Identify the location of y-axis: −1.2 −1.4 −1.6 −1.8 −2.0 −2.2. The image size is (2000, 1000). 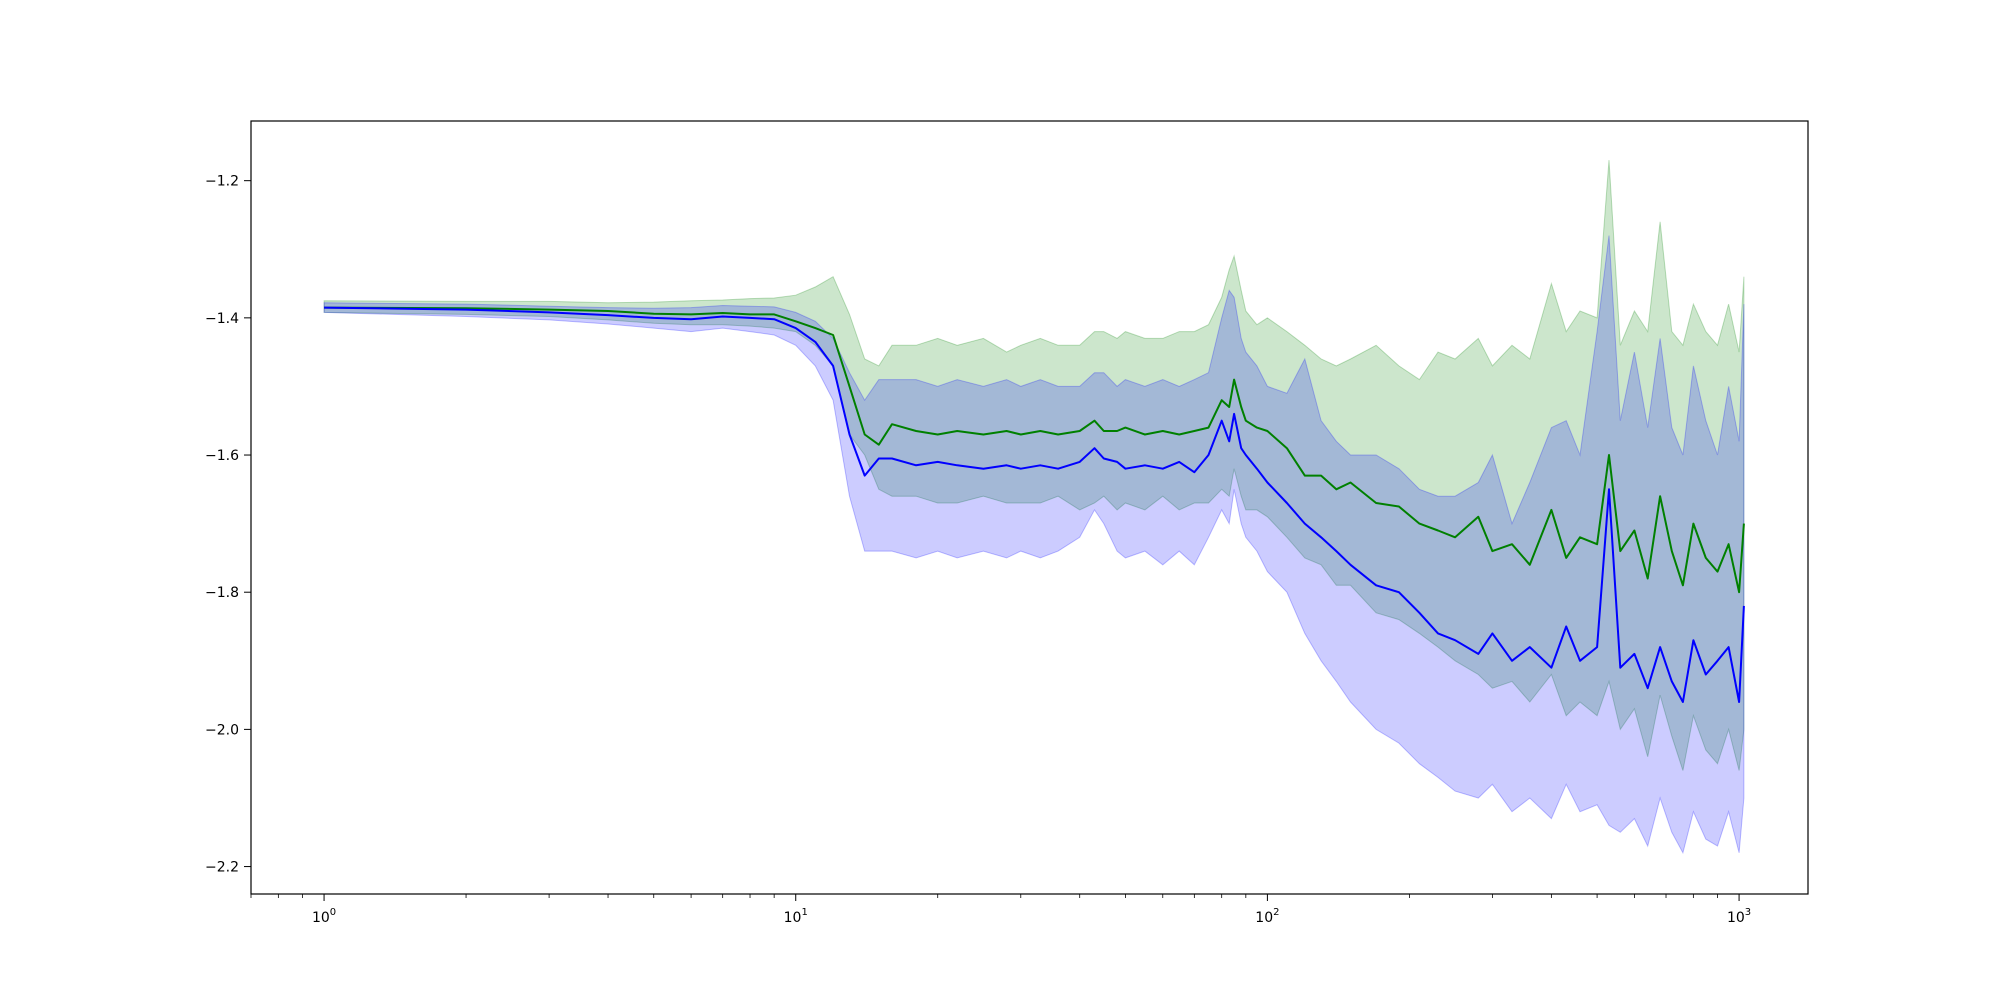
(228, 525).